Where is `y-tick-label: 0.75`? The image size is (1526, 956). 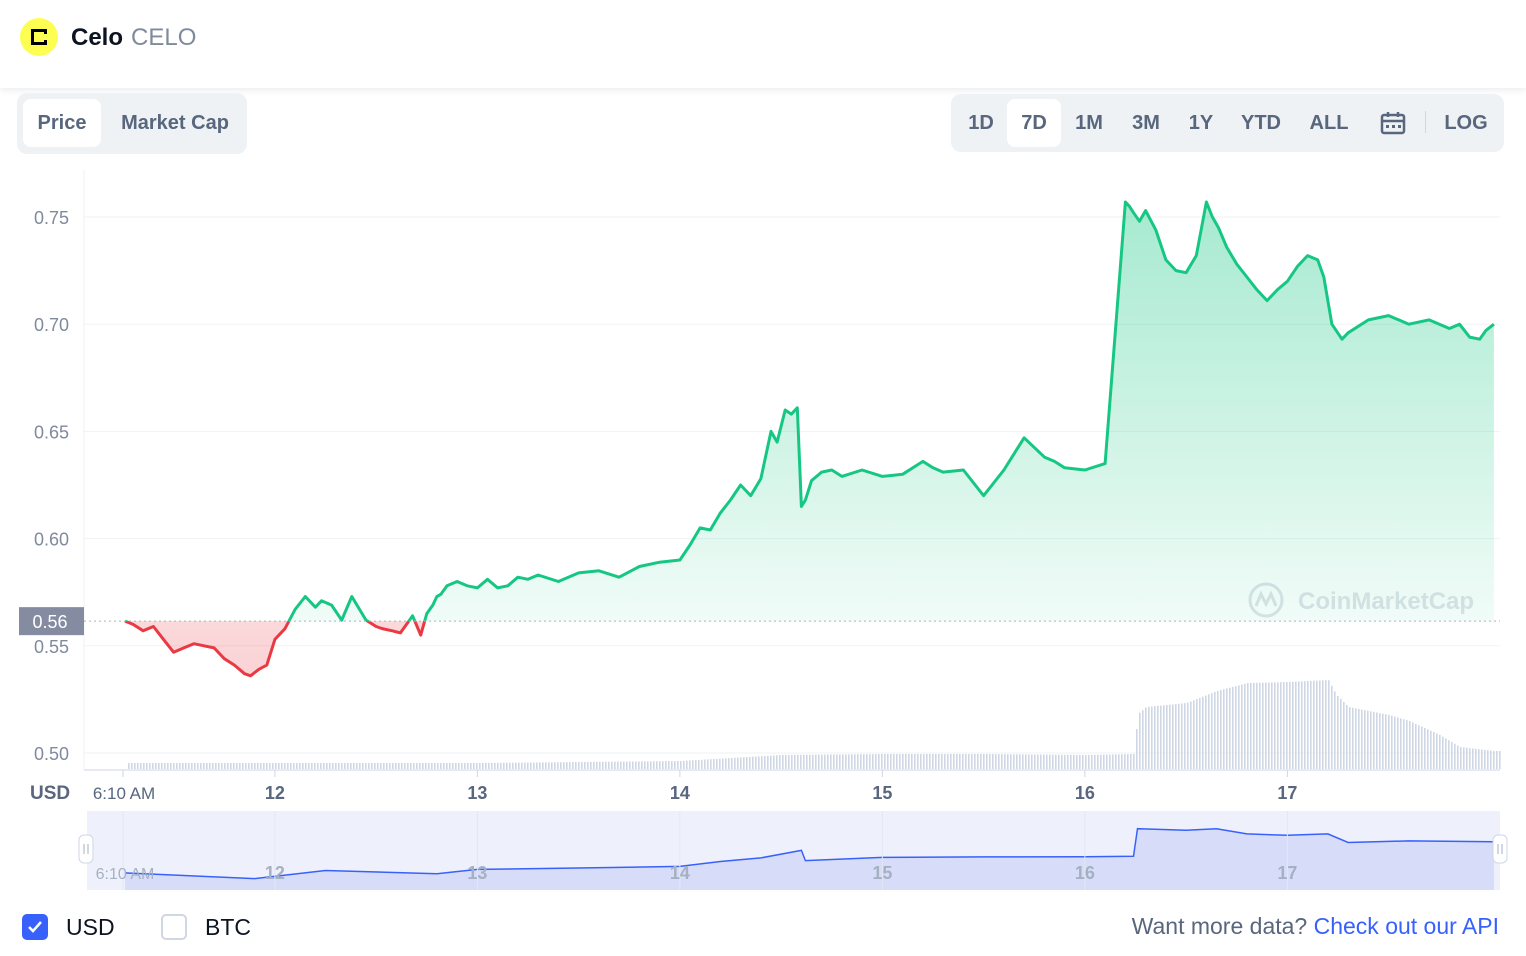 y-tick-label: 0.75 is located at coordinates (51, 218).